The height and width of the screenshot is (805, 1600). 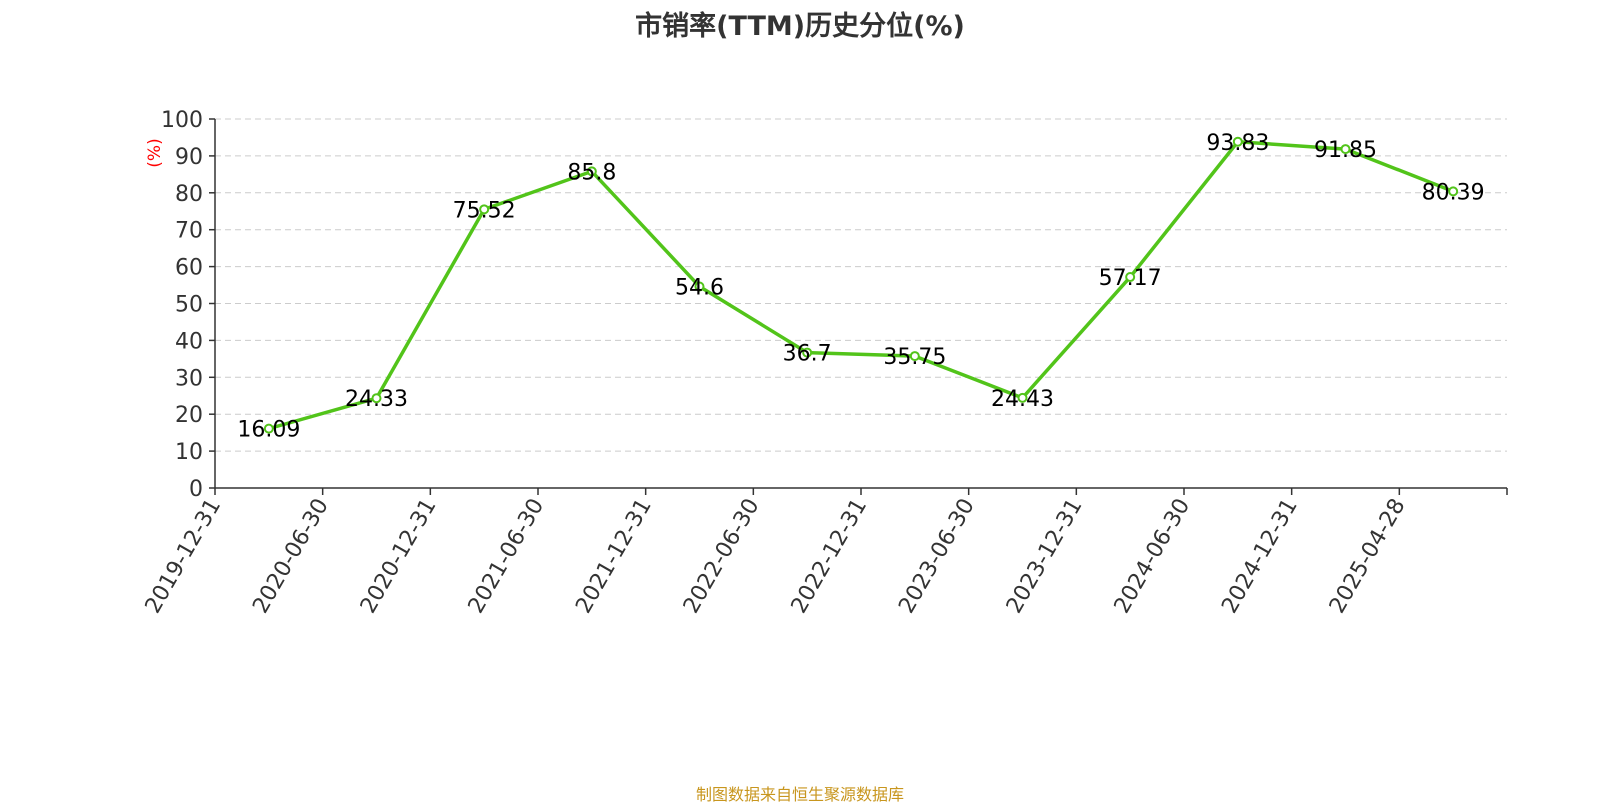 What do you see at coordinates (189, 268) in the screenshot?
I see `y-tick-label: 60` at bounding box center [189, 268].